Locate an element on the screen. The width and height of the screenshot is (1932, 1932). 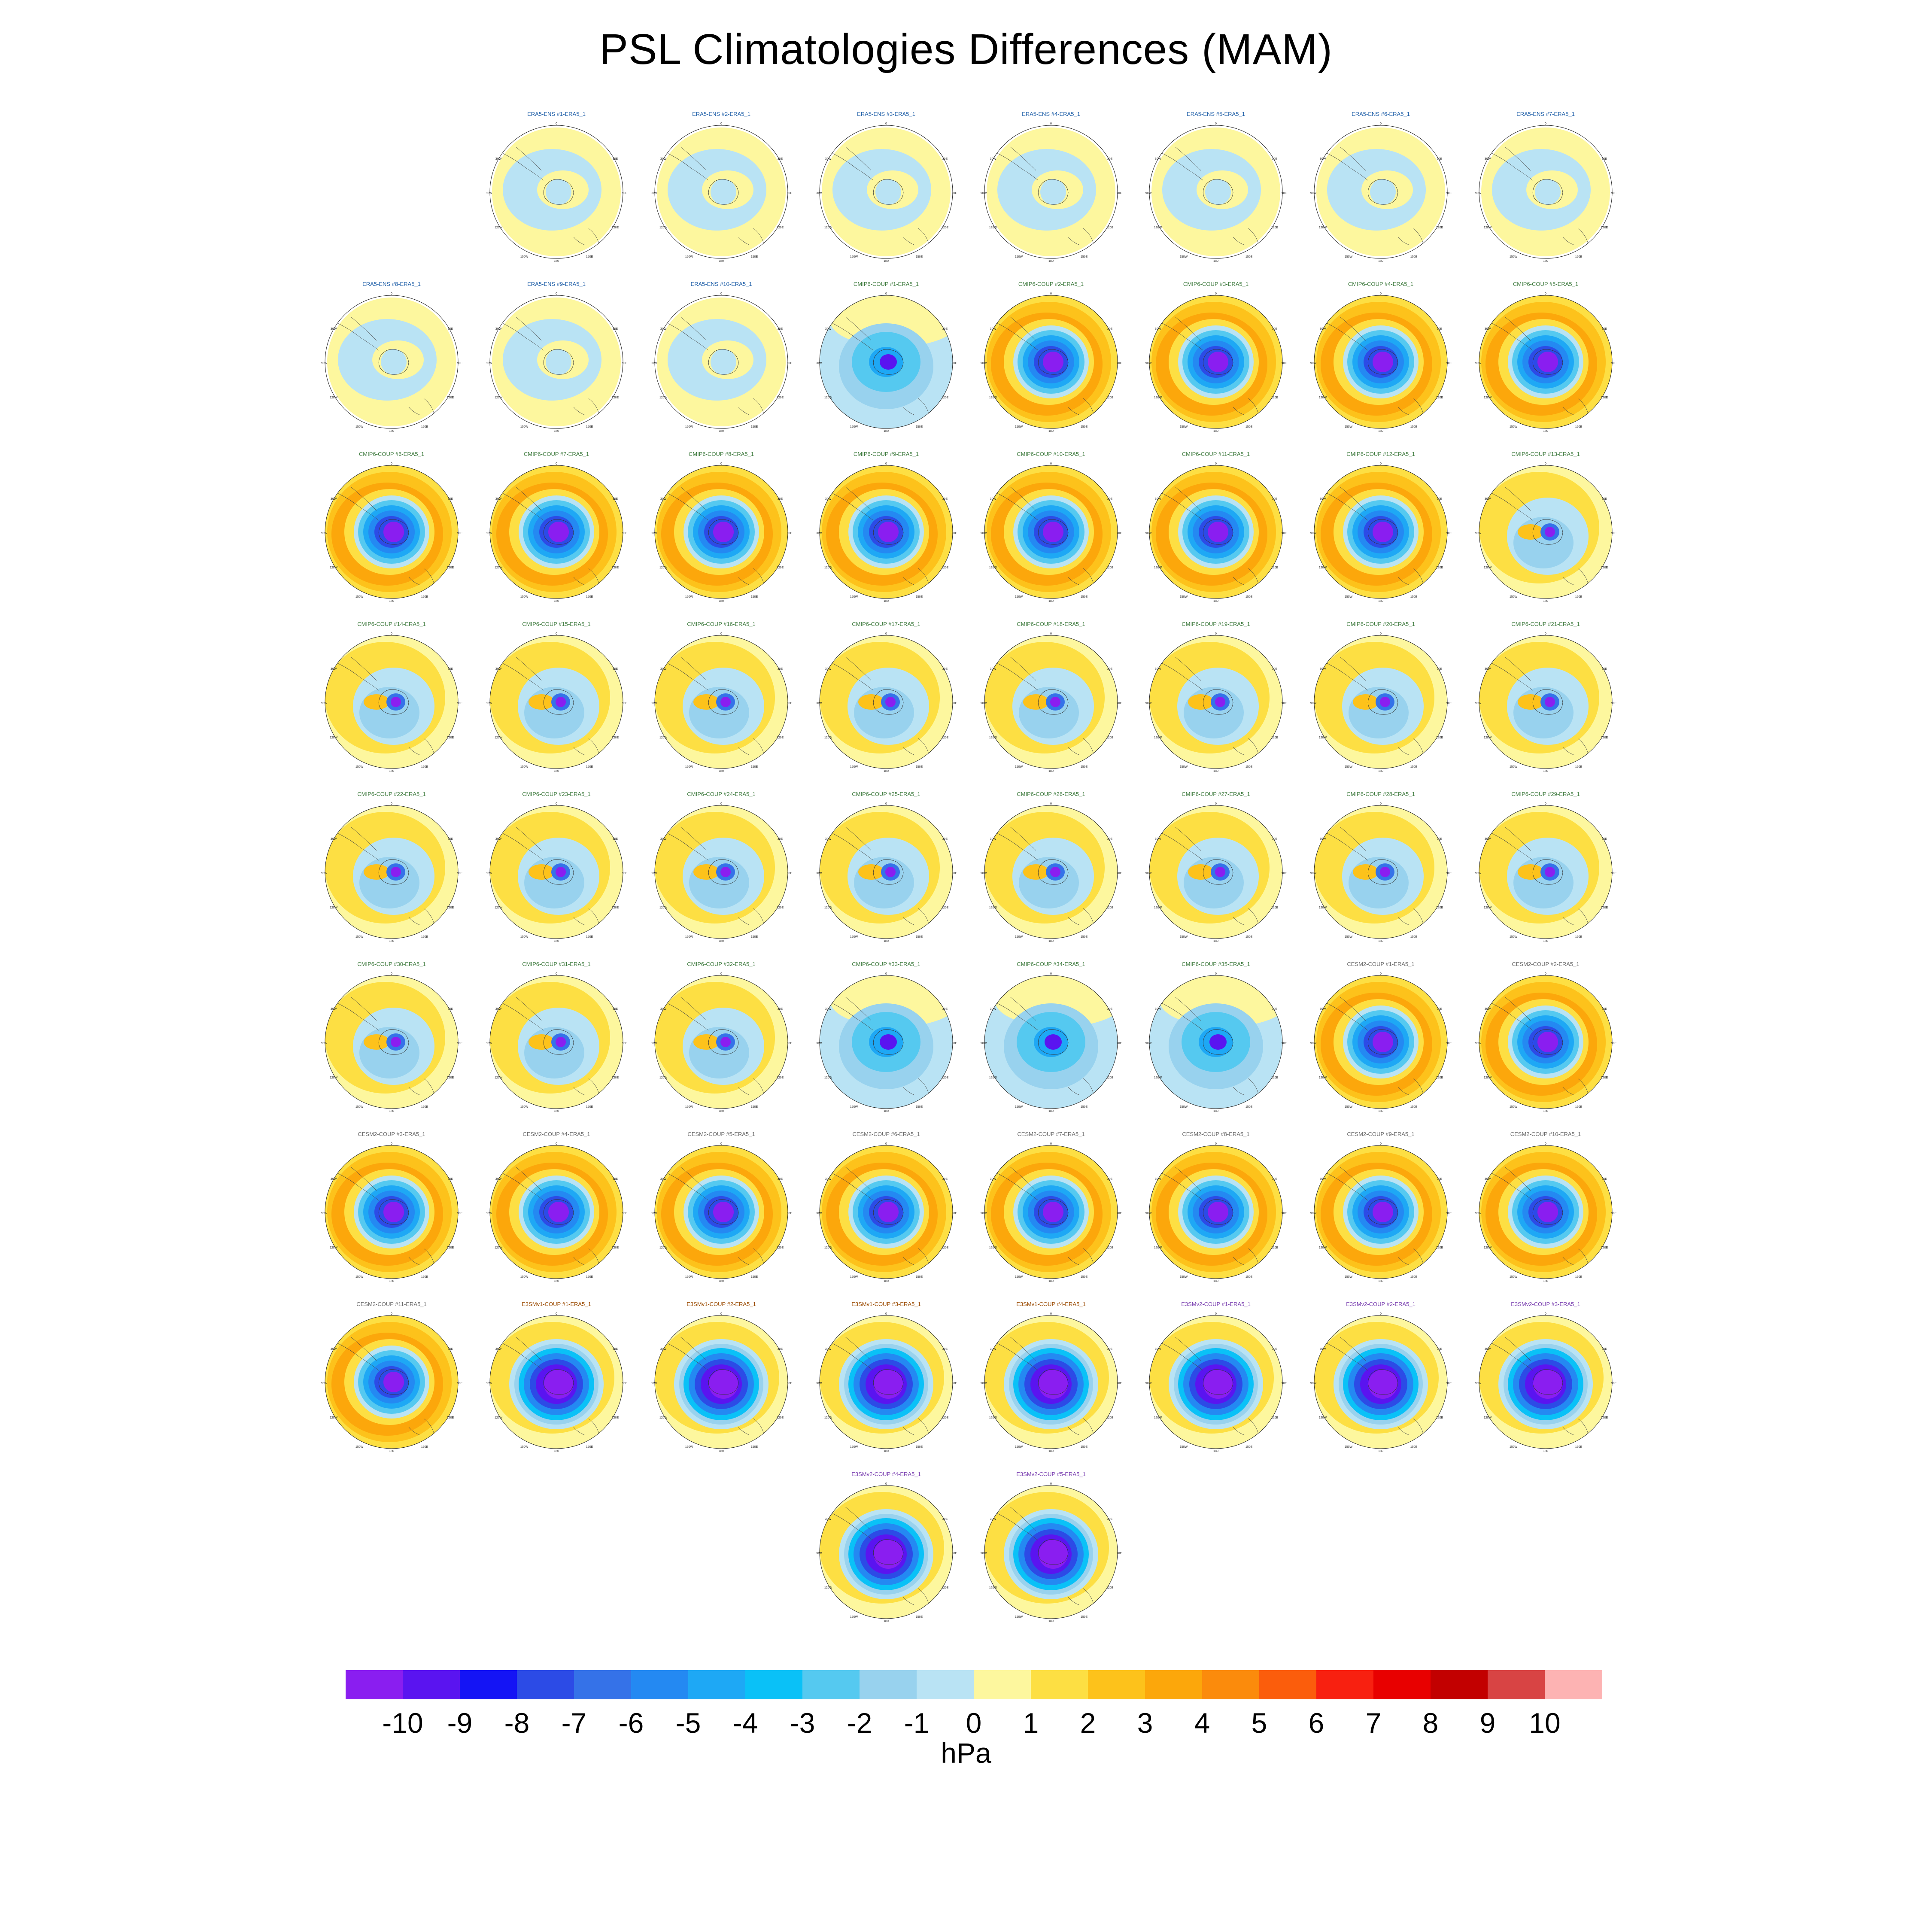
panel-label: ERA5-ENS #7-ERA5_1 is located at coordinates (1546, 114).